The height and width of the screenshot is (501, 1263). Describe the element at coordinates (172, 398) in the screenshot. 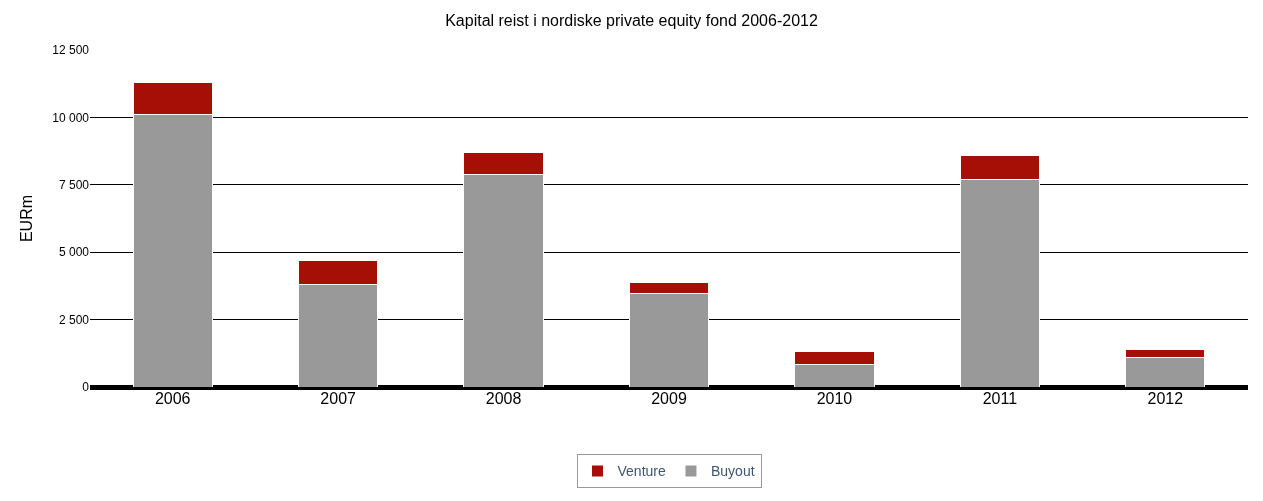

I see `x-tick-label: 2006` at that location.